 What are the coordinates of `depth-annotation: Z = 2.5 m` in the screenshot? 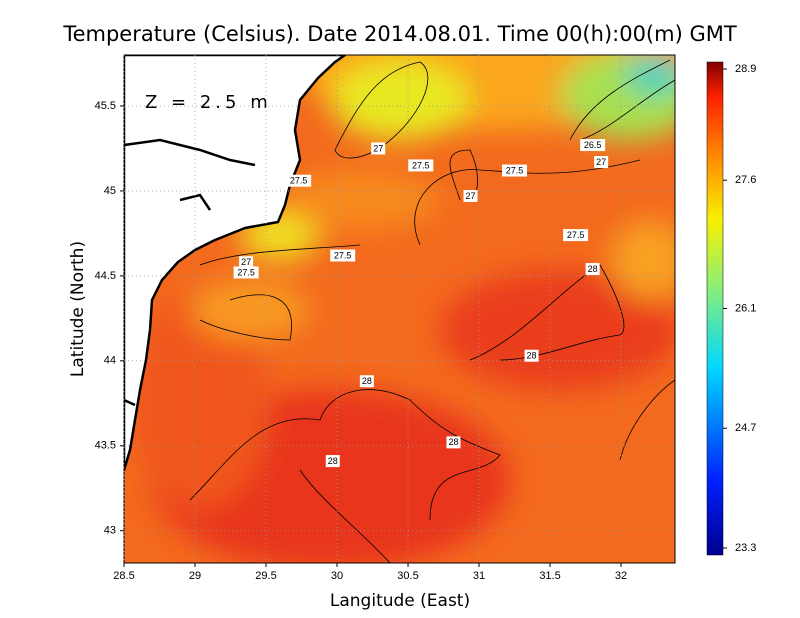 It's located at (208, 102).